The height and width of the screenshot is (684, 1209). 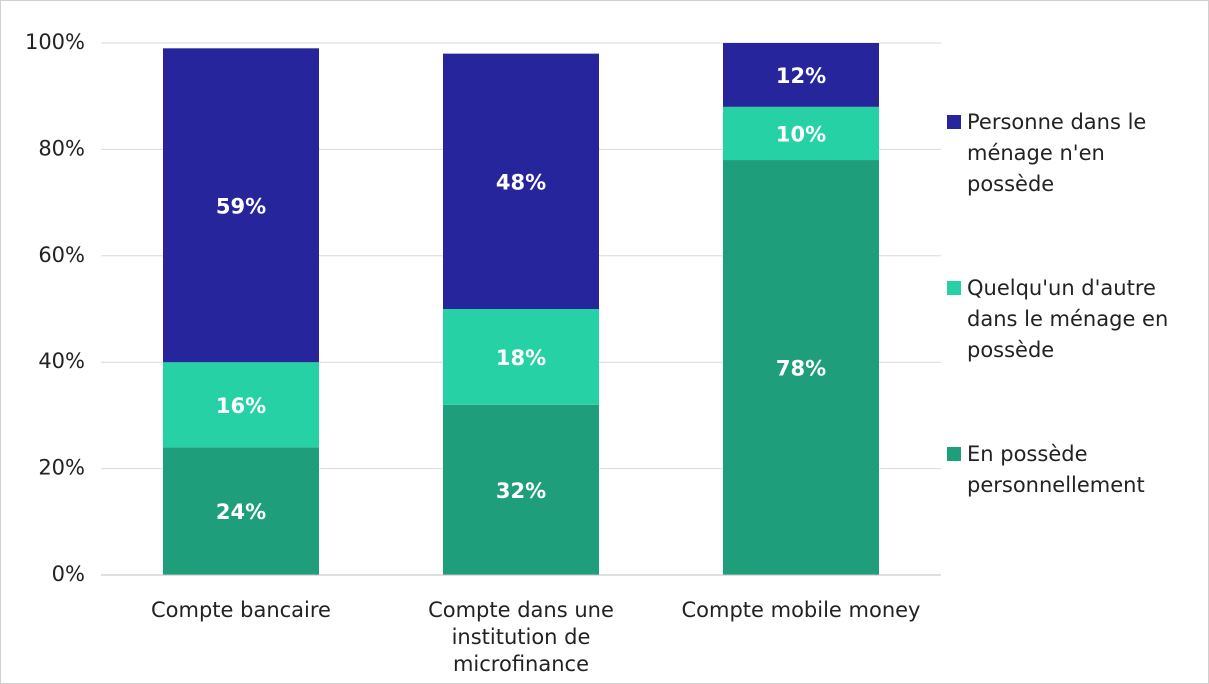 I want to click on legend-label: En possède personnellement, so click(x=1056, y=469).